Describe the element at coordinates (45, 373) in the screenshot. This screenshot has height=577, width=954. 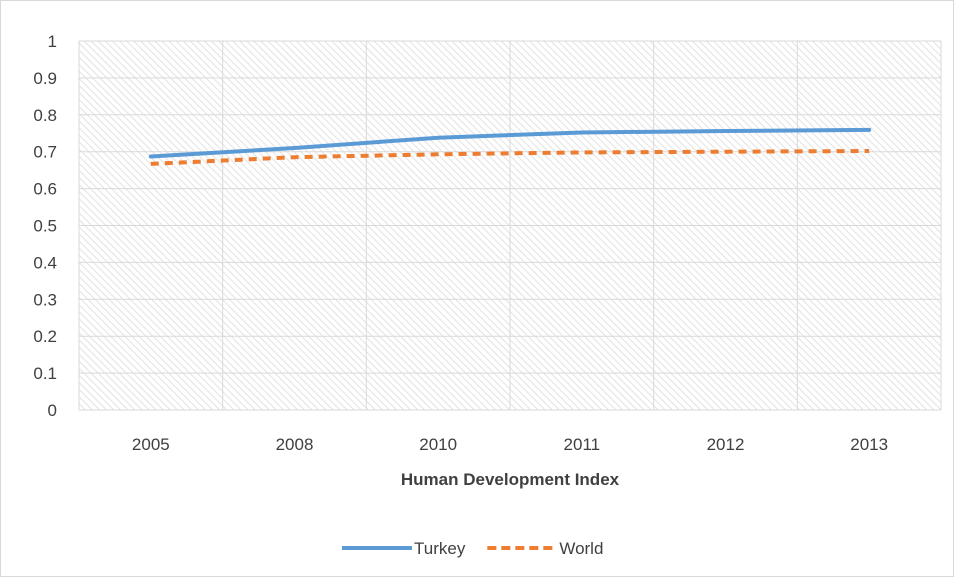
I see `y-tick-label: 0.1` at that location.